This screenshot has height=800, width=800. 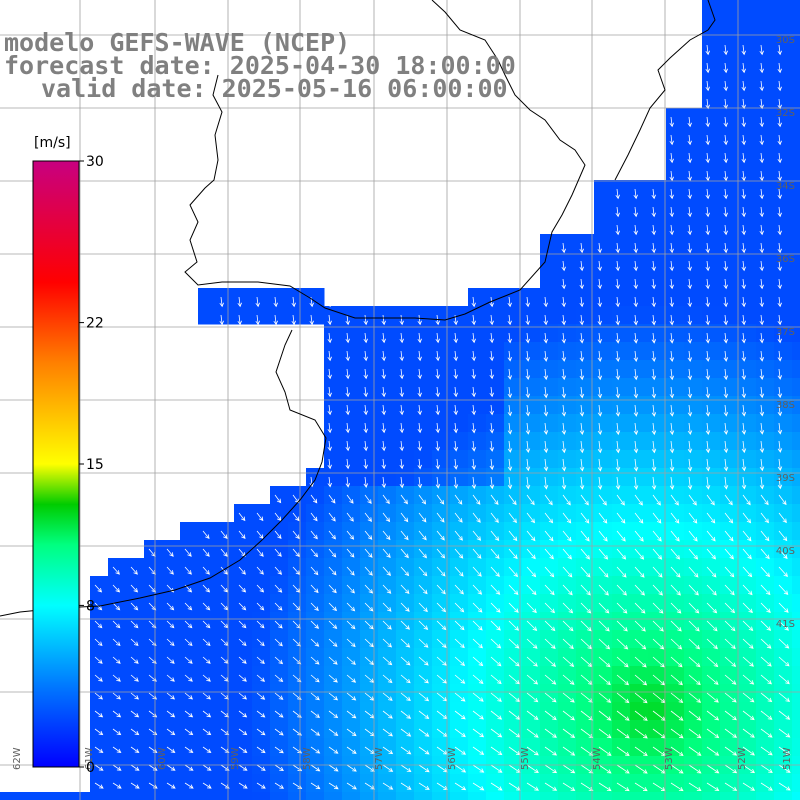 What do you see at coordinates (785, 259) in the screenshot?
I see `lat-label: 36S` at bounding box center [785, 259].